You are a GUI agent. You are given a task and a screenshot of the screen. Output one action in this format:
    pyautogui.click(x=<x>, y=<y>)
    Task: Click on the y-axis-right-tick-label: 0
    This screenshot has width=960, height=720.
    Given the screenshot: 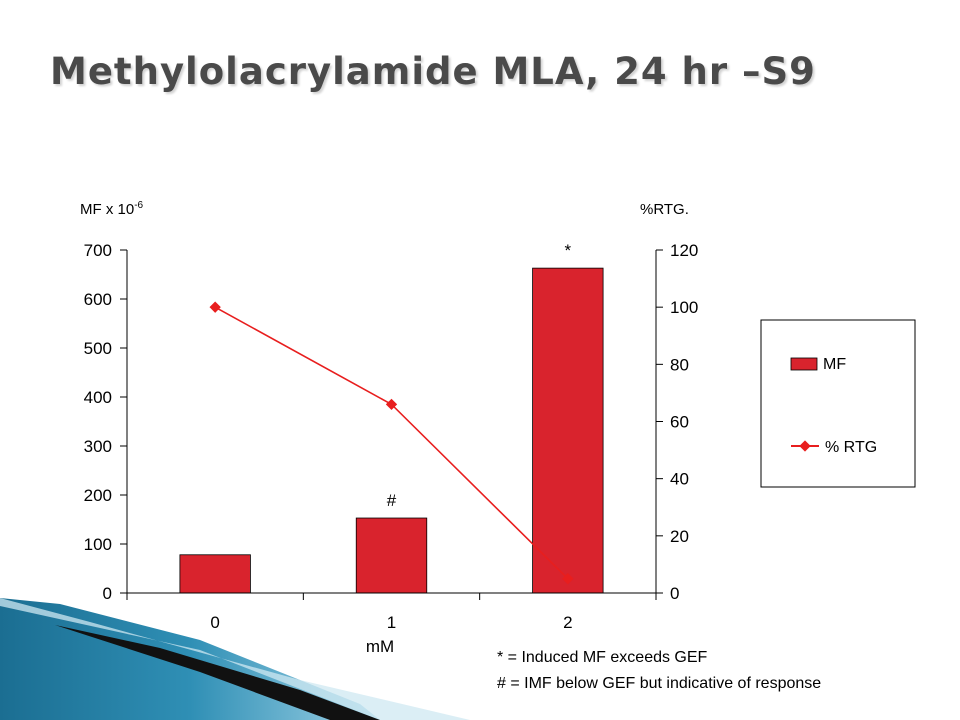 What is the action you would take?
    pyautogui.click(x=674, y=593)
    